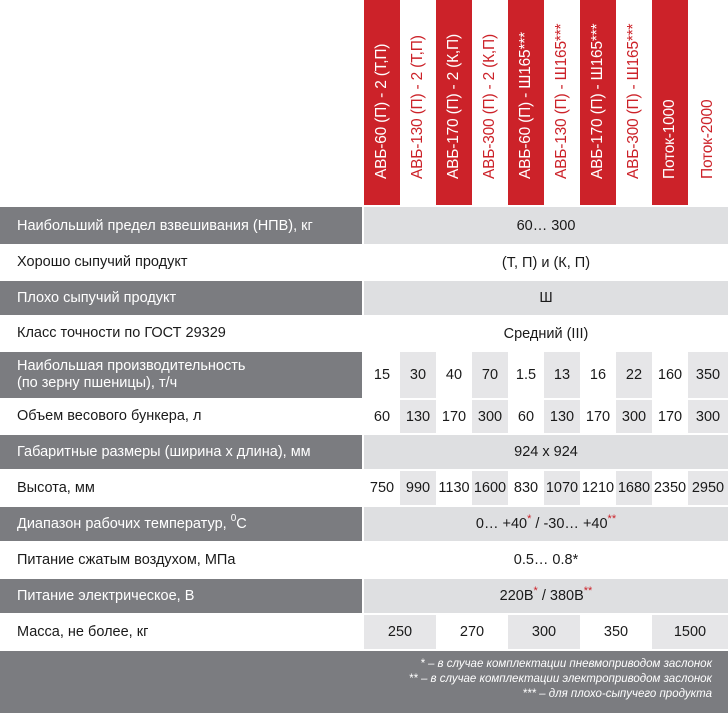 The image size is (728, 713). Describe the element at coordinates (181, 596) in the screenshot. I see `row-label: Питание электрическое, В` at that location.